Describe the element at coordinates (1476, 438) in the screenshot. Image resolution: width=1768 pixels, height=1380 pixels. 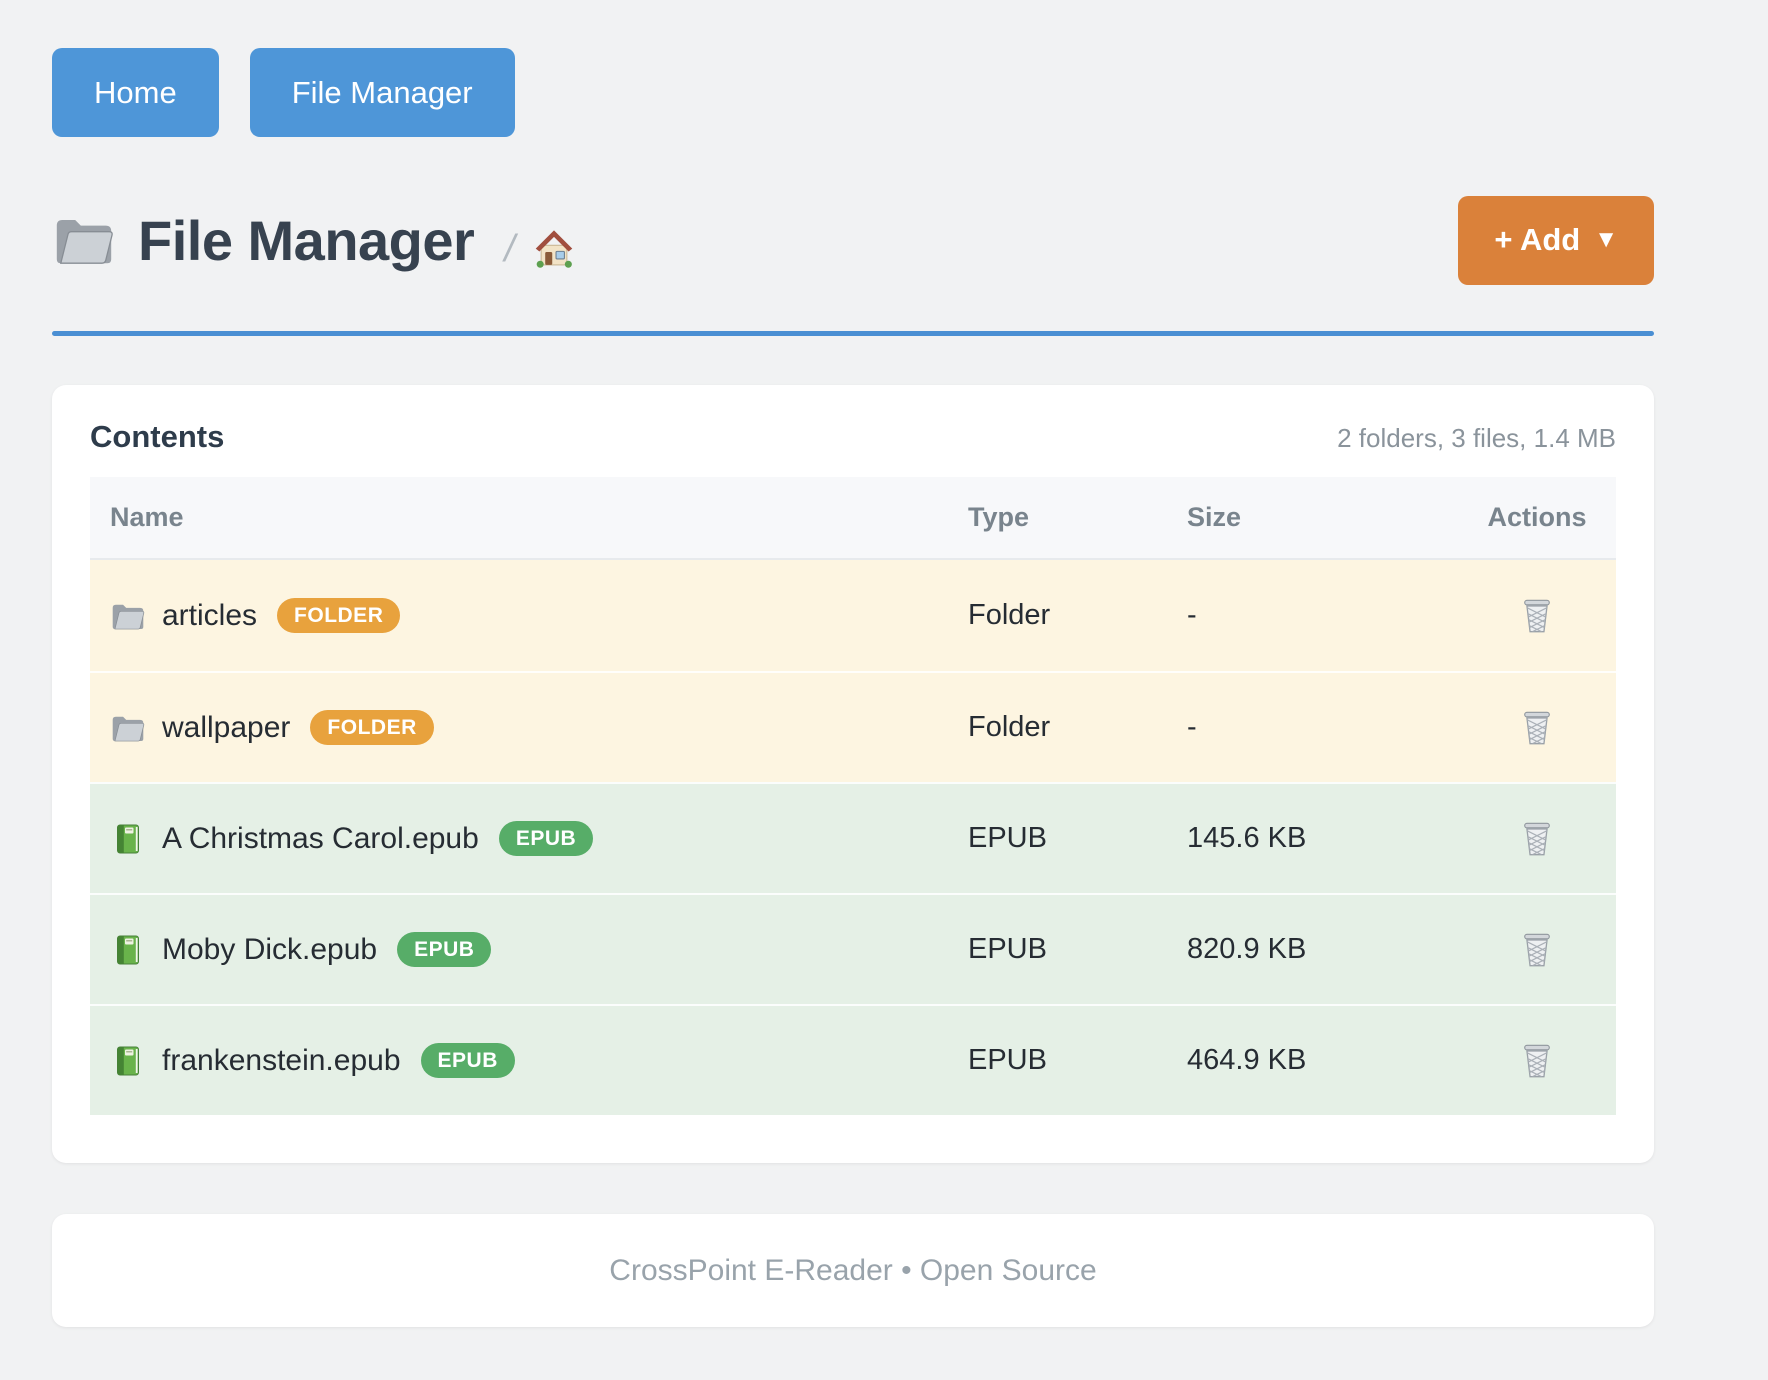
I see `contents-summary: 2 folders, 3 files, 1.4 MB` at that location.